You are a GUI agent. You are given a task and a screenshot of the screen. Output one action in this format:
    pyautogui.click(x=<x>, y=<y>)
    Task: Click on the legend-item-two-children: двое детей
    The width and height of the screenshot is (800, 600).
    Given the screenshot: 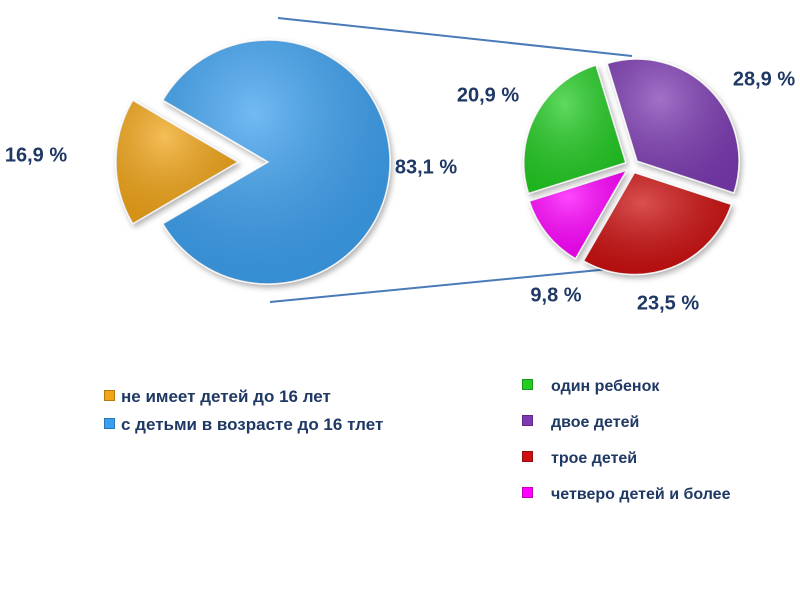 What is the action you would take?
    pyautogui.click(x=626, y=430)
    